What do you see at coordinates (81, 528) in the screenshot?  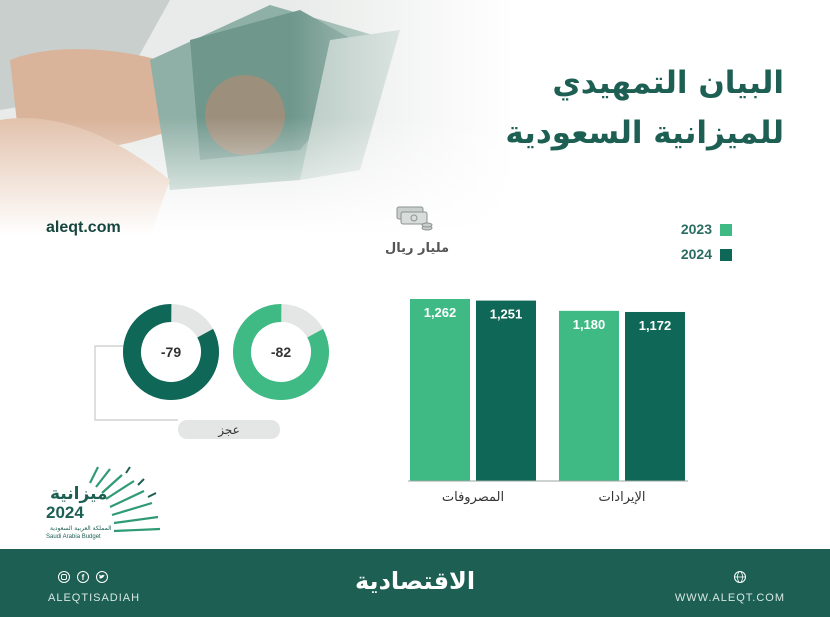 I see `budget-logo-ar-sub: المملكة العربية السعودية` at bounding box center [81, 528].